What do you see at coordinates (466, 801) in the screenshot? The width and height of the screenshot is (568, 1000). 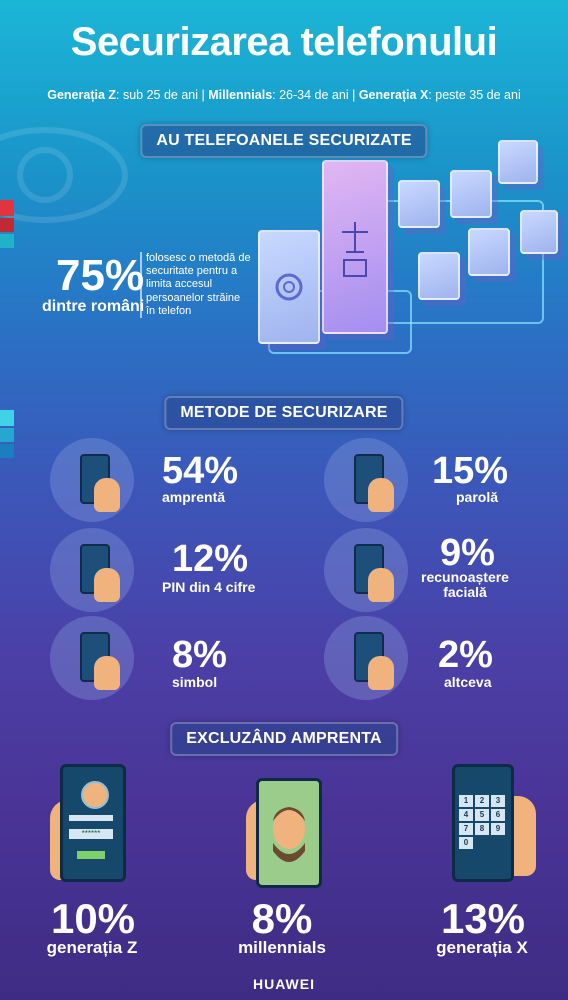 I see `pin-key: 1` at bounding box center [466, 801].